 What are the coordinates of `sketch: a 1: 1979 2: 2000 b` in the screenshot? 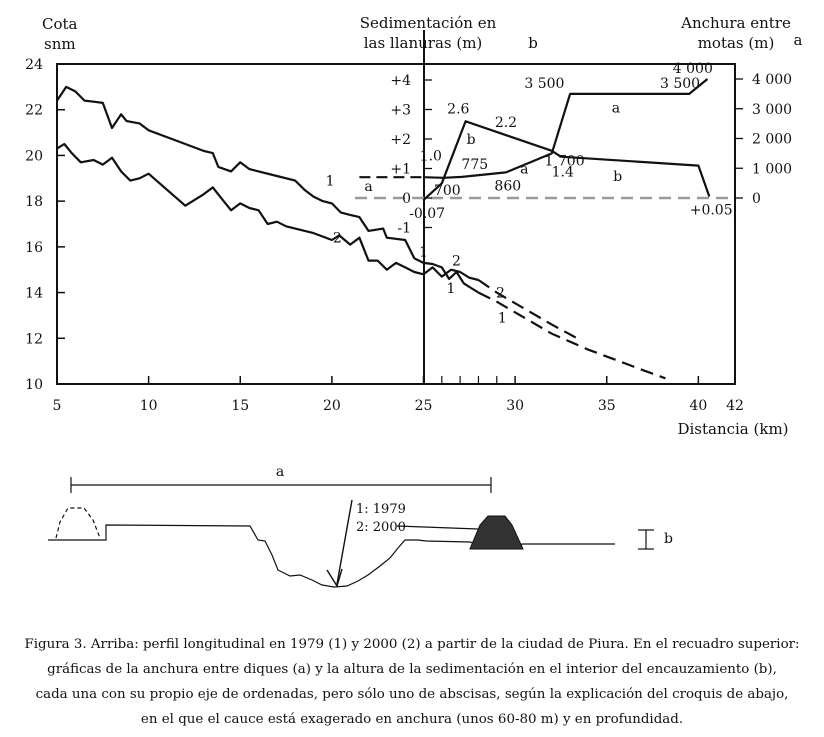 It's located at (360, 526).